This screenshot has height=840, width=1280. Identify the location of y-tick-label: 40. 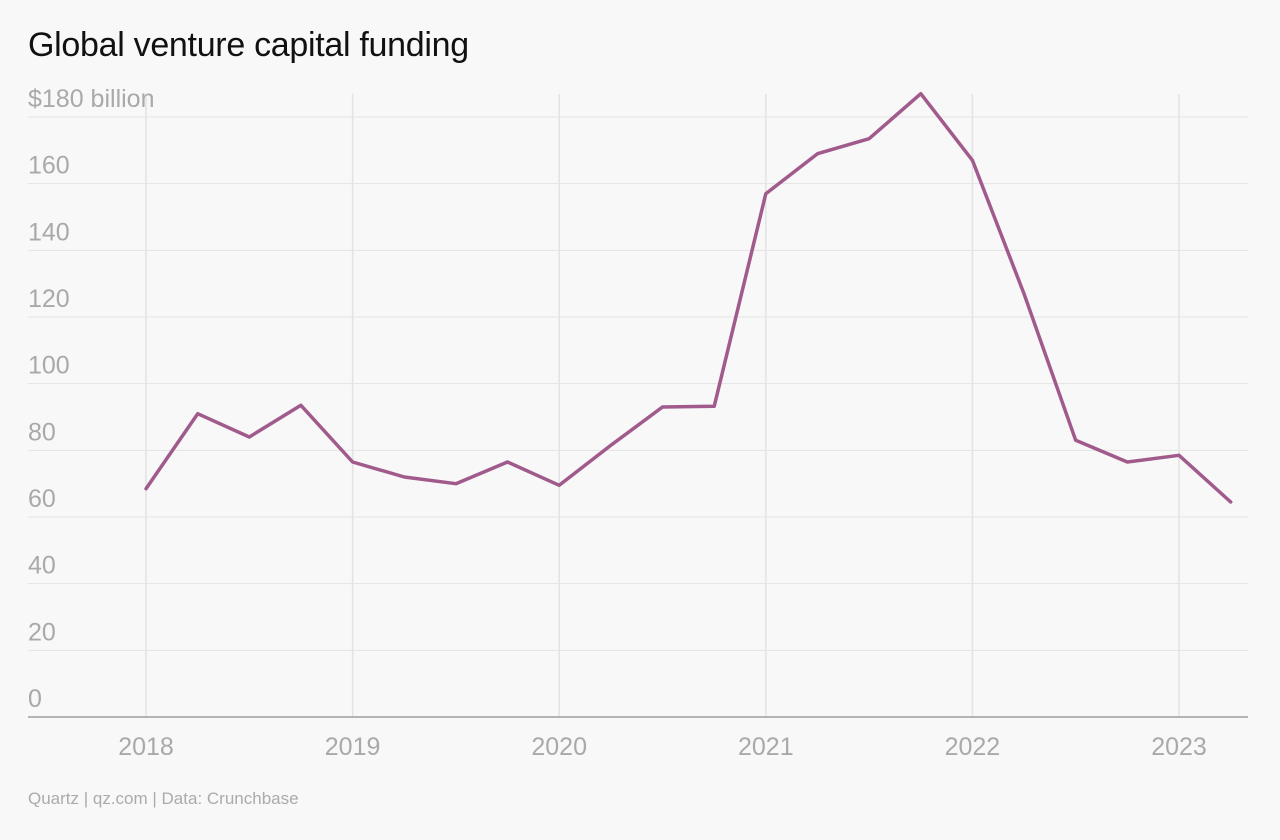
(42, 566).